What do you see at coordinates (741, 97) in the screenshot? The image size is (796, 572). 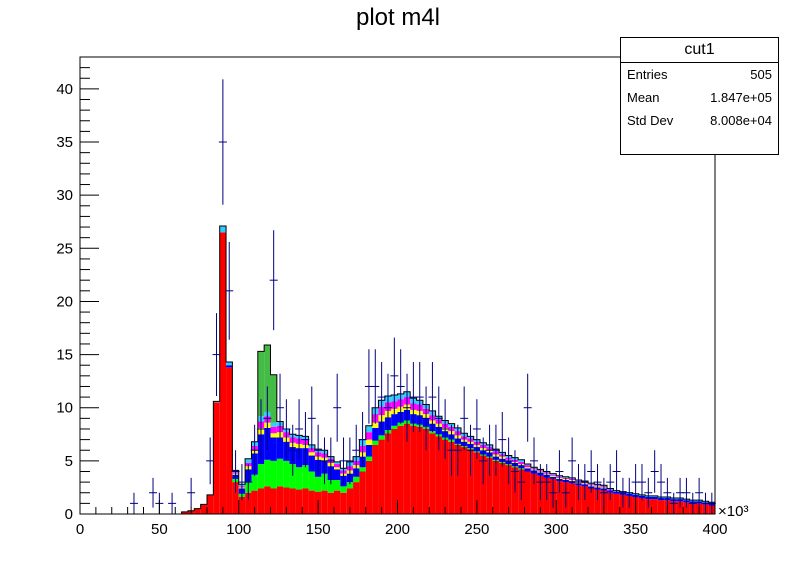 I see `stats-value: 1.847e+05` at bounding box center [741, 97].